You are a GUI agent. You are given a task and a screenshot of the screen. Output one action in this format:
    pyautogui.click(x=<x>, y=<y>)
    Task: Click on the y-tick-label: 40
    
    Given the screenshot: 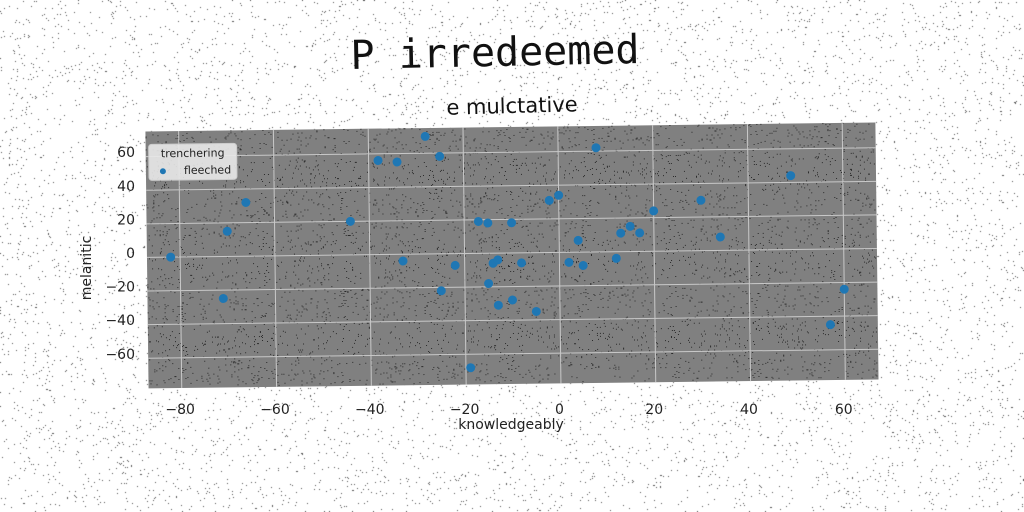 What is the action you would take?
    pyautogui.click(x=126, y=187)
    